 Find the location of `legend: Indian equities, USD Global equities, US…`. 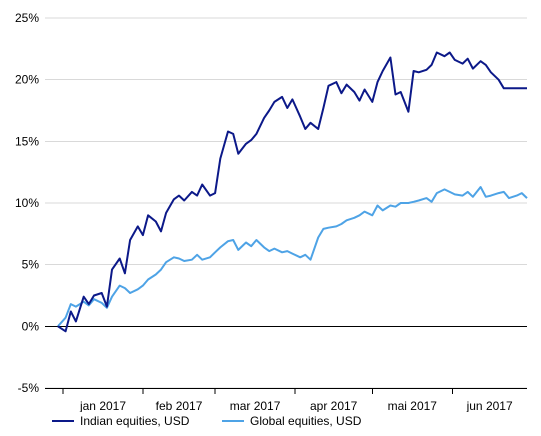

legend: Indian equities, USD Global equities, US… is located at coordinates (270, 424).